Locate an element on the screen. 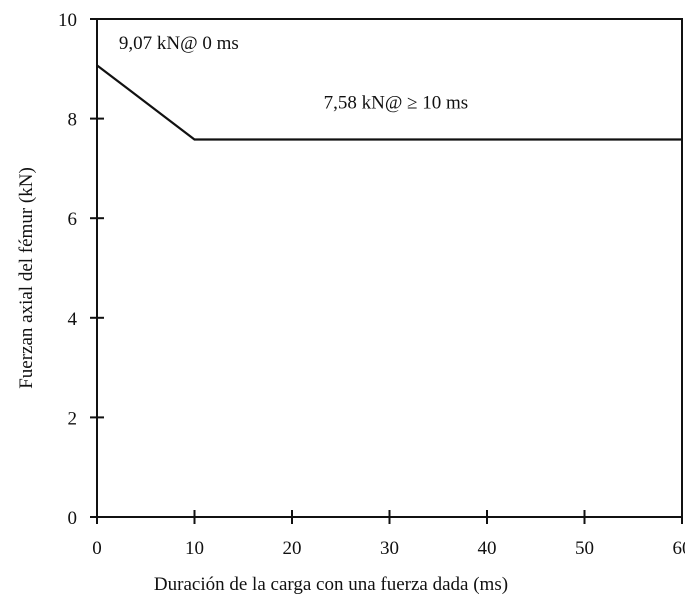 This screenshot has height=601, width=685. x-tick-label: 50 is located at coordinates (584, 548).